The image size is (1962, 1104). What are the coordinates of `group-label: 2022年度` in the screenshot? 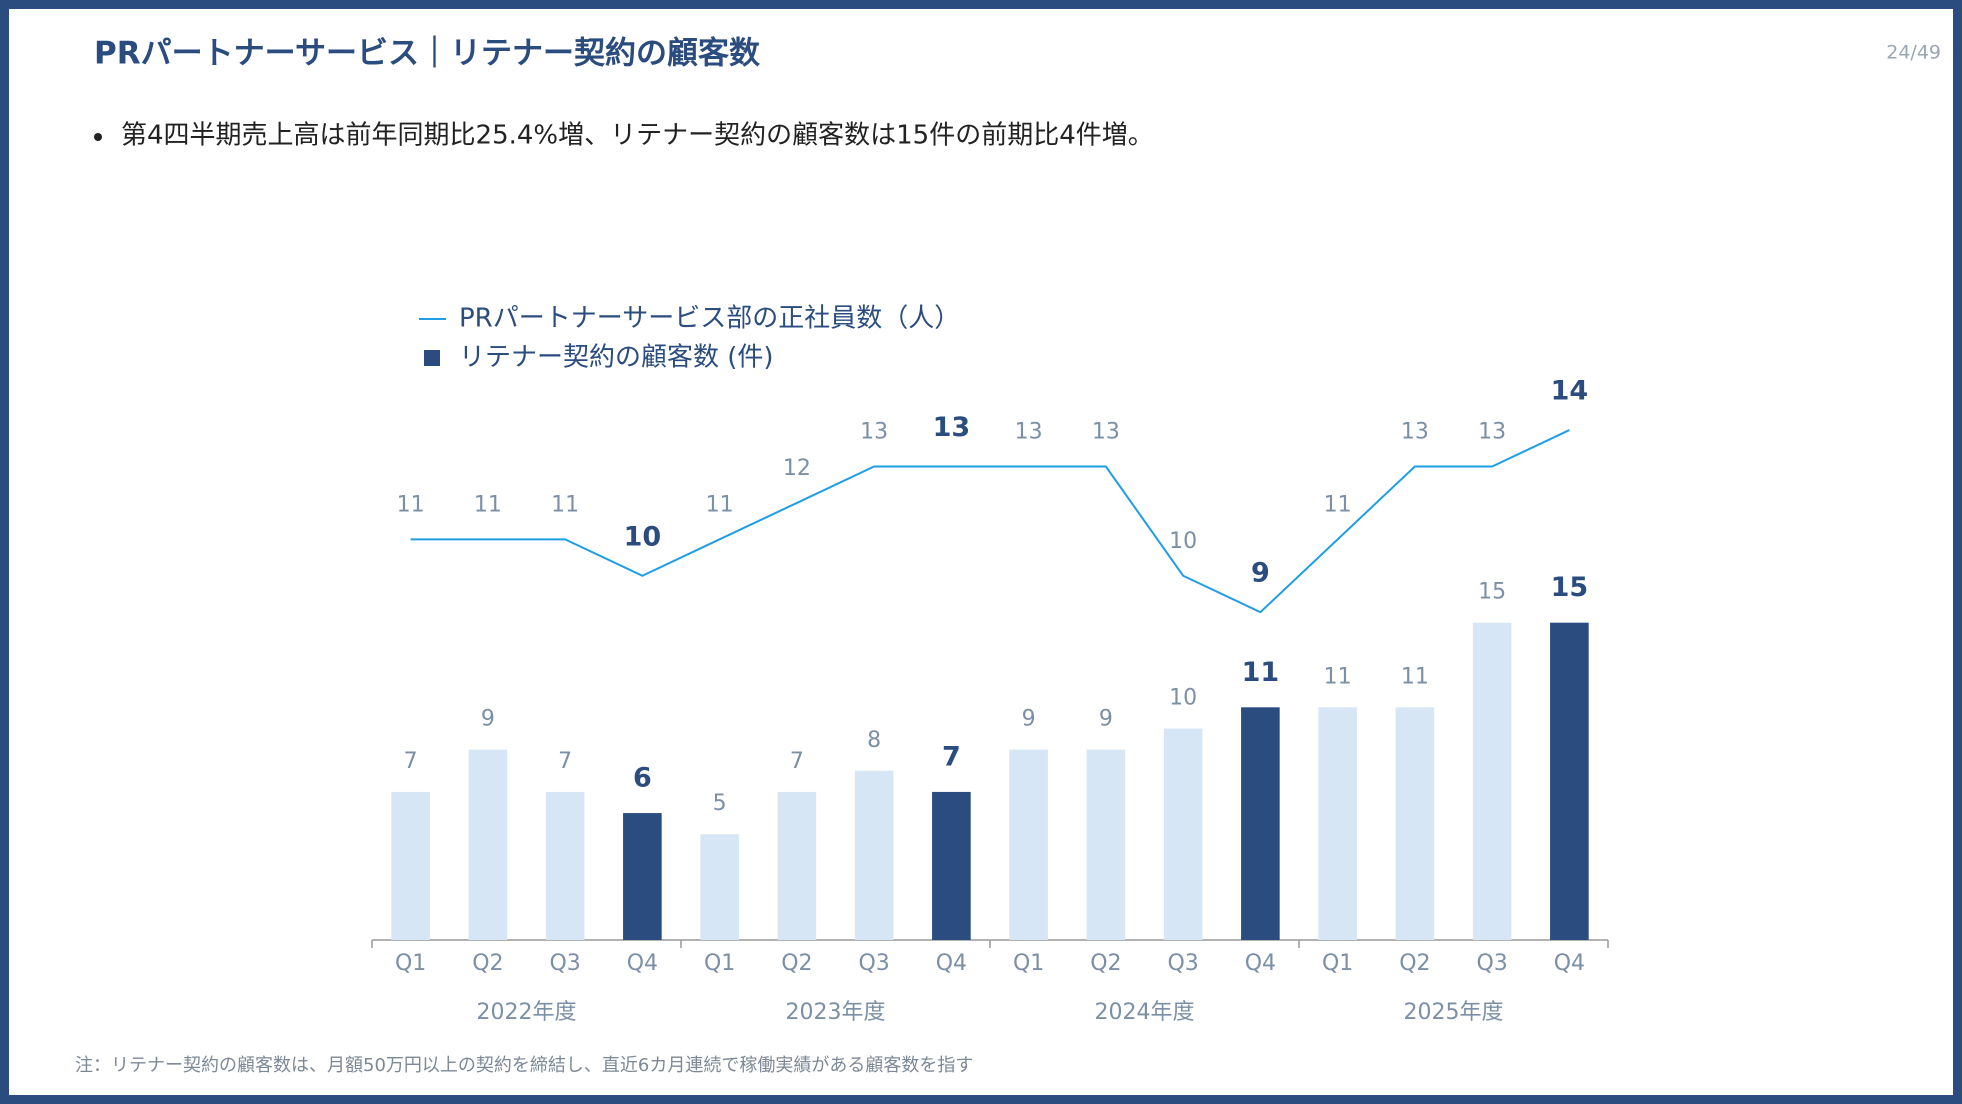 It's located at (527, 1012).